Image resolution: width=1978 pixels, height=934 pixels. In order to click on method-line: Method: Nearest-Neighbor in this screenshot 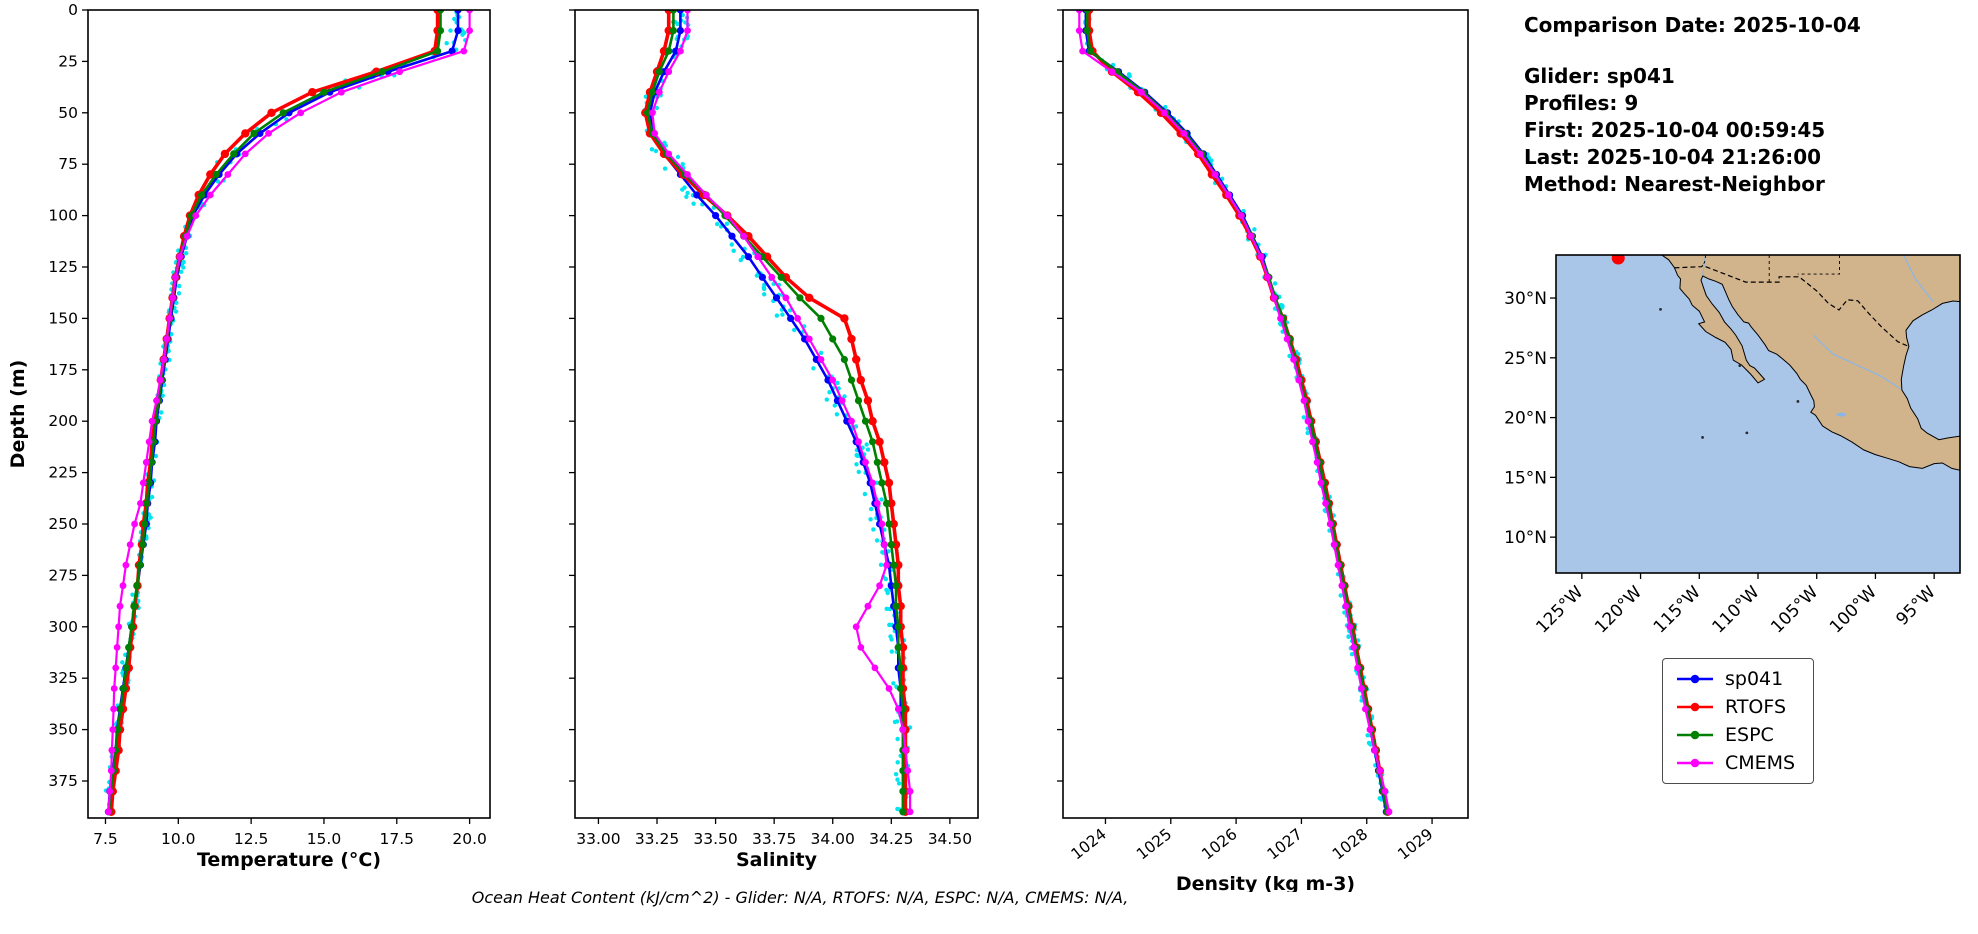, I will do `click(1674, 184)`.